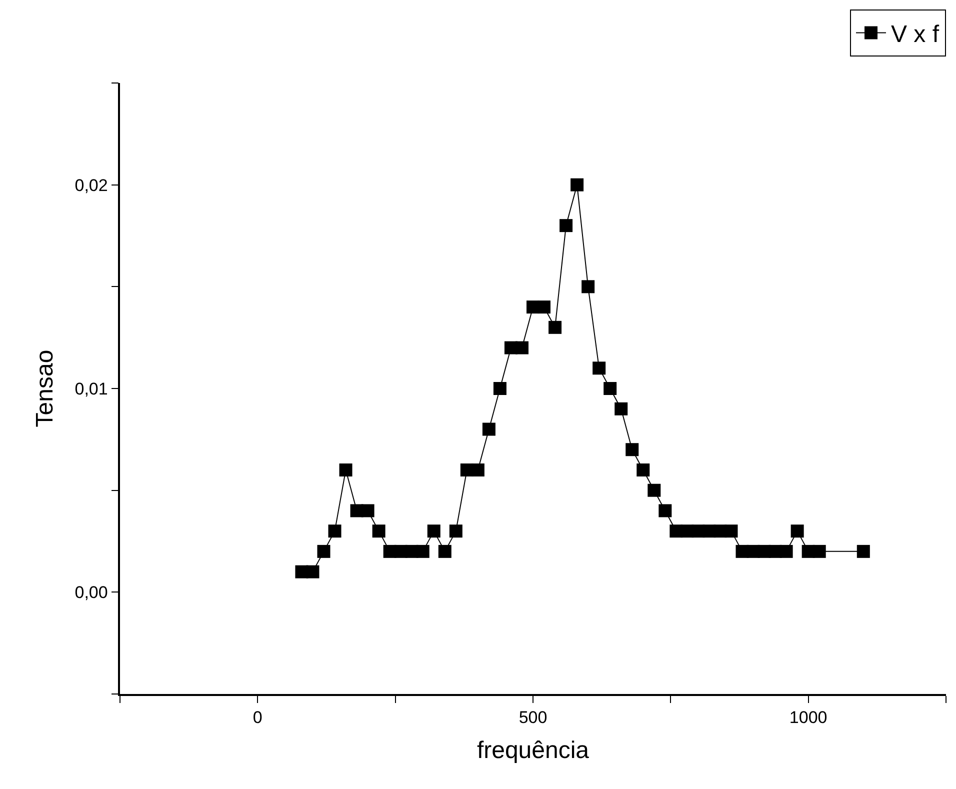  What do you see at coordinates (533, 718) in the screenshot?
I see `x-tick-label: 500` at bounding box center [533, 718].